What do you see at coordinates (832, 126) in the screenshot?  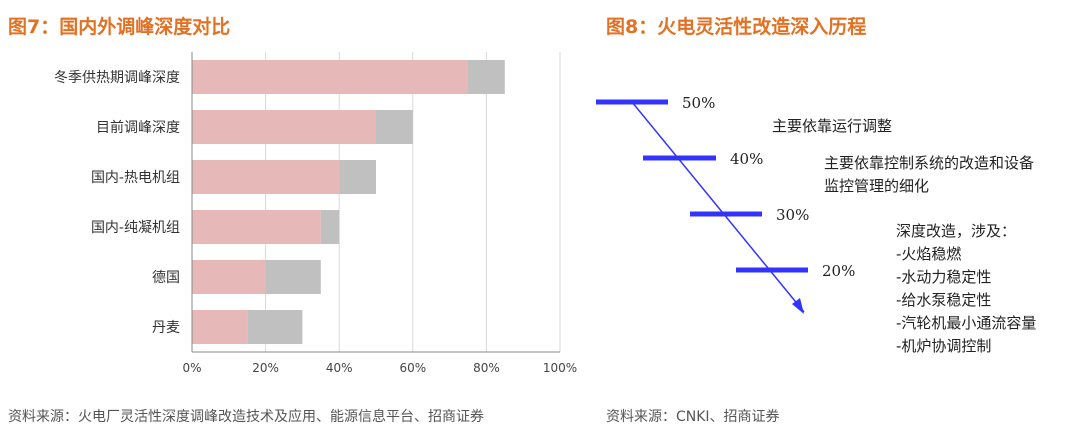 I see `stage-note-line: 主要依靠运行调整` at bounding box center [832, 126].